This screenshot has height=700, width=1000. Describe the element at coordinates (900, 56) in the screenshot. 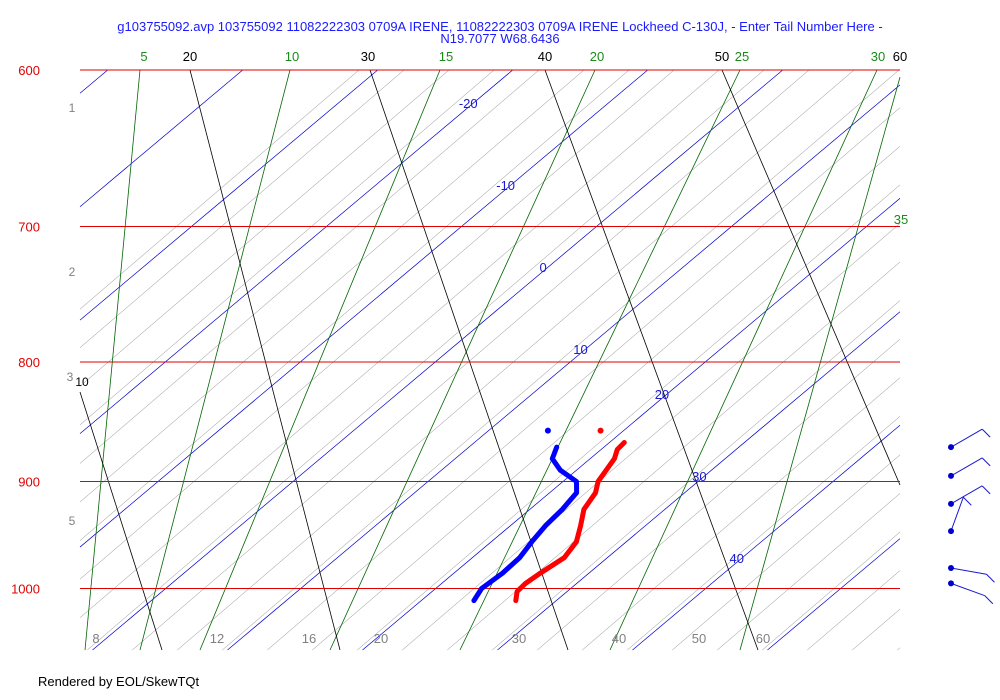

I see `dry-adiabat-label: 60` at that location.